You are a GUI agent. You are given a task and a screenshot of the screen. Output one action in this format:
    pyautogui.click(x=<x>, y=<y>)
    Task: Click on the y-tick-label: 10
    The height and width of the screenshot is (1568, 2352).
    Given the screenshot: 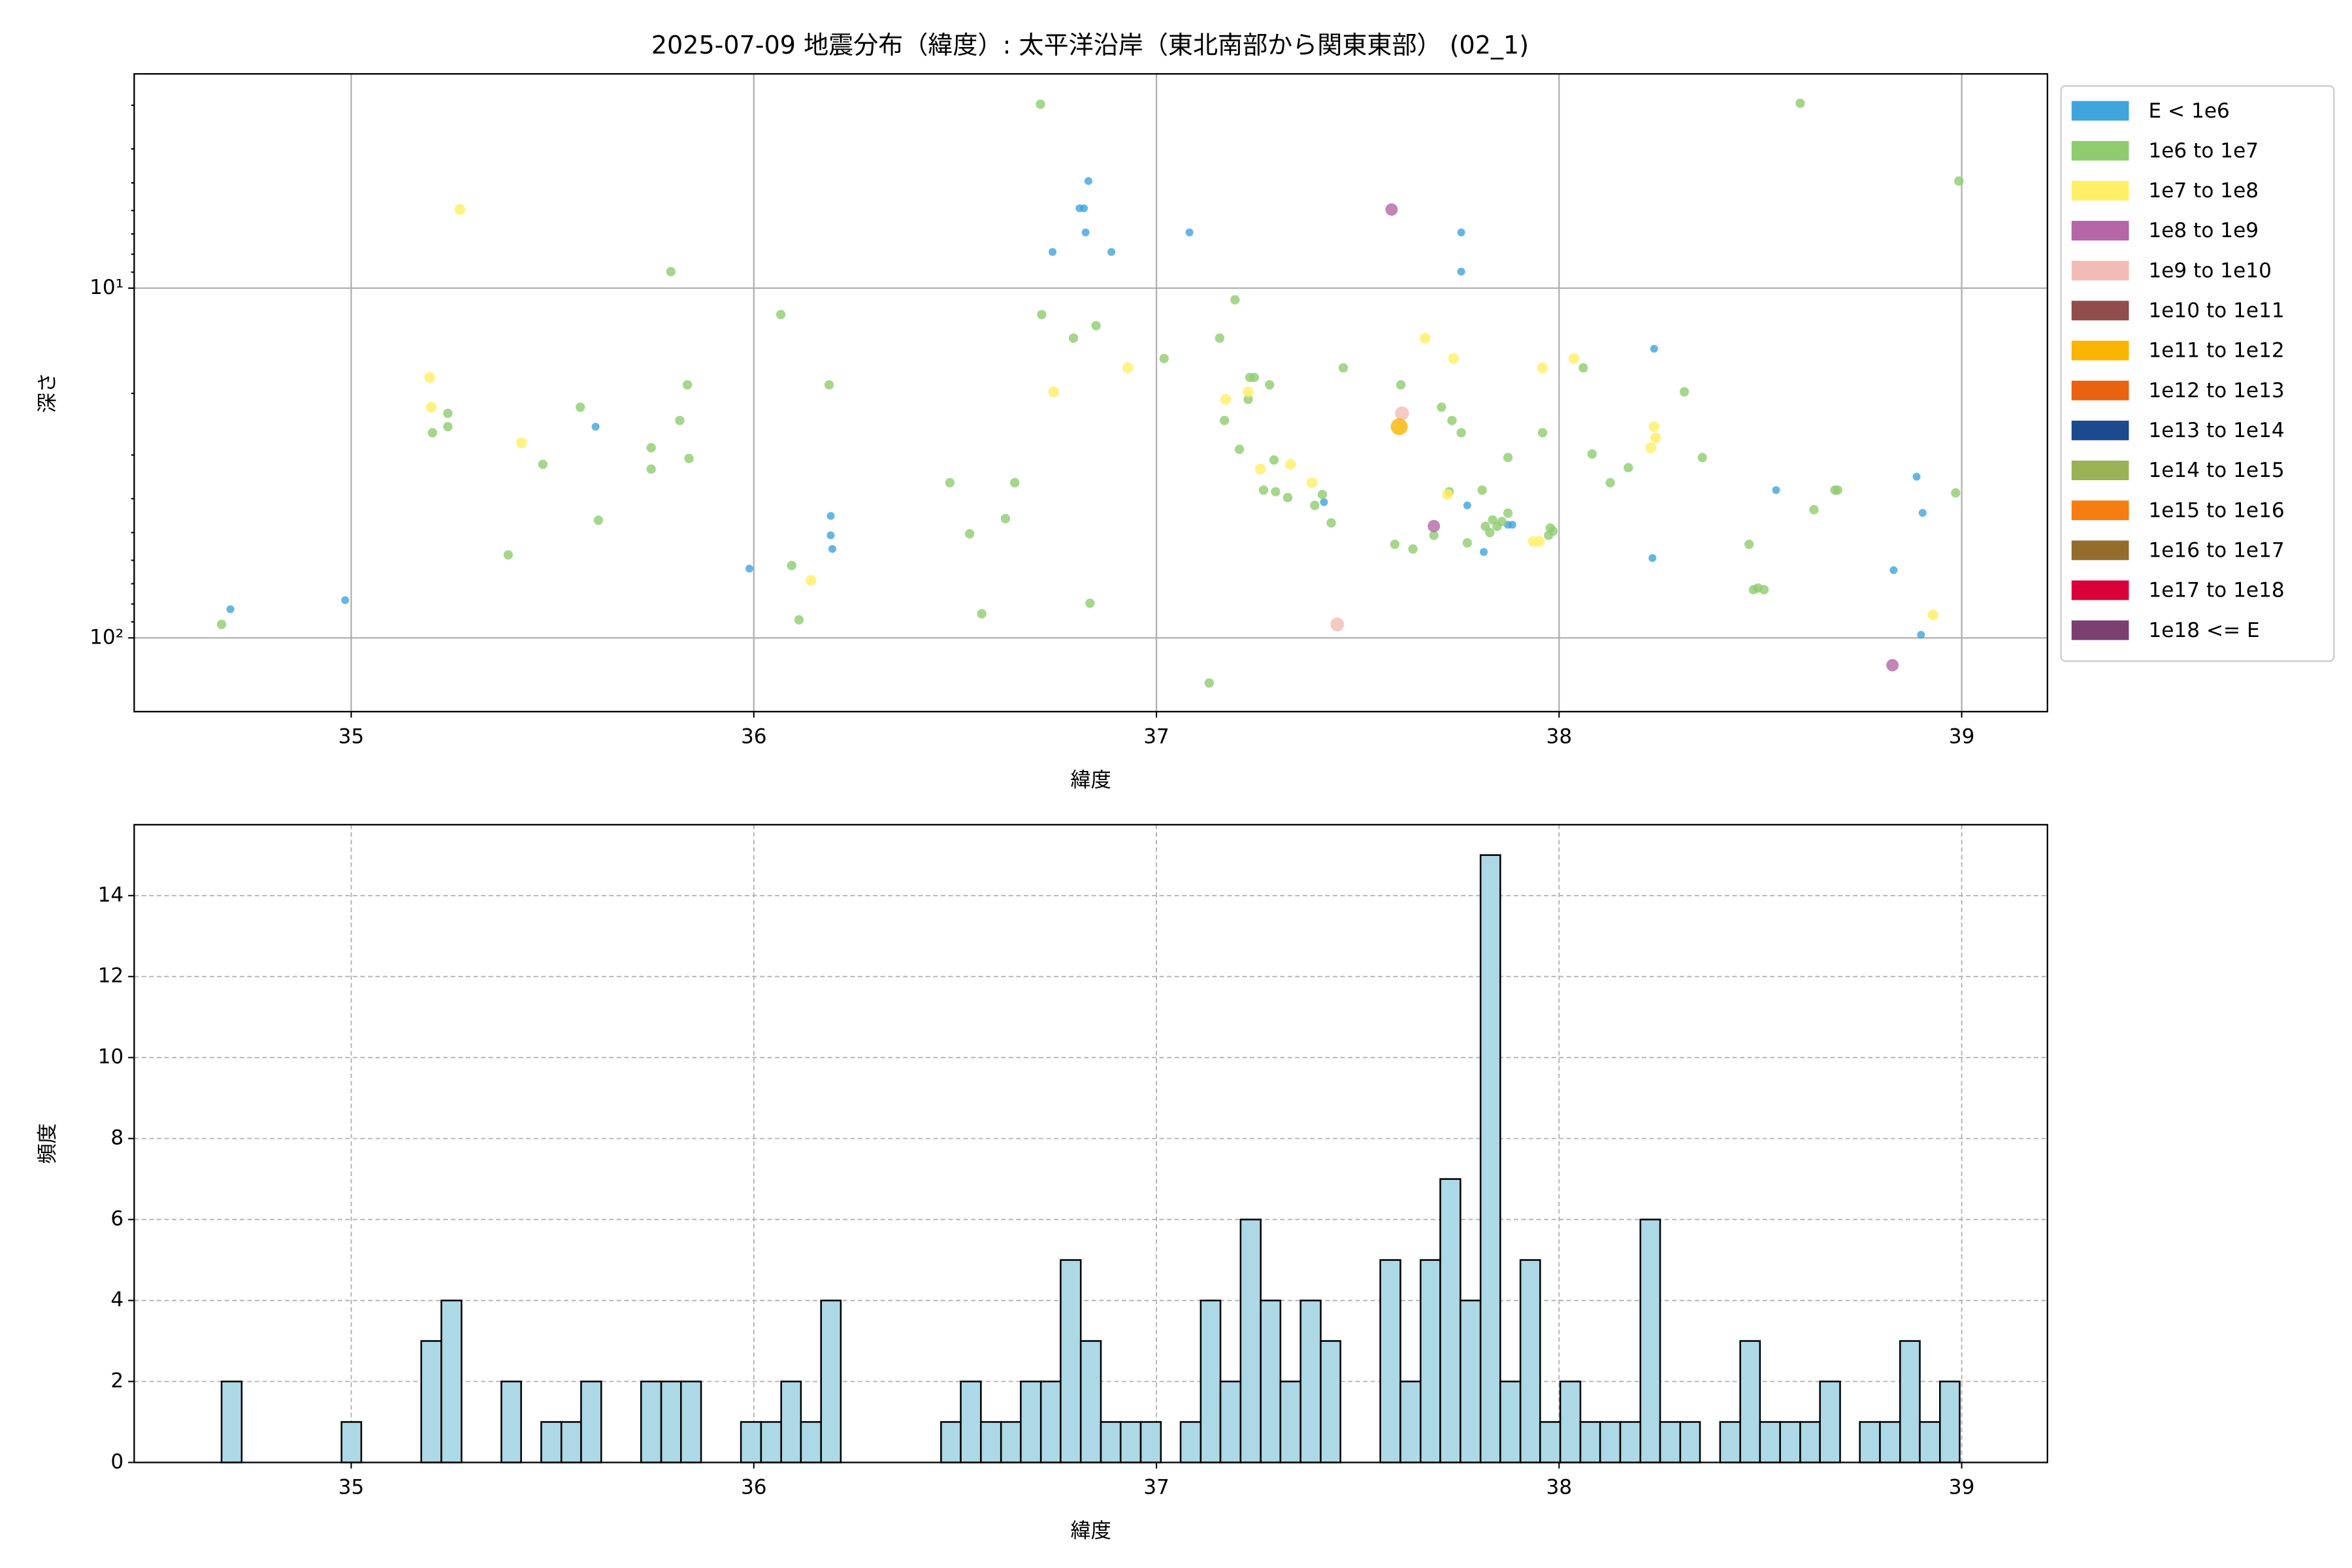 What is the action you would take?
    pyautogui.click(x=111, y=1057)
    